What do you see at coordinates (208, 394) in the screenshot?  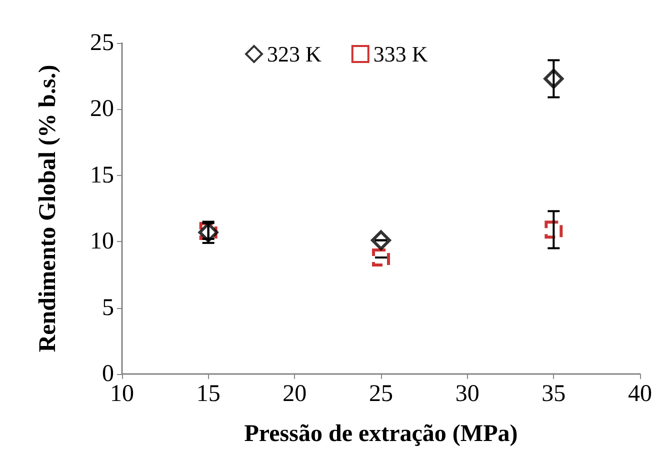 I see `x-tick-label: 15` at bounding box center [208, 394].